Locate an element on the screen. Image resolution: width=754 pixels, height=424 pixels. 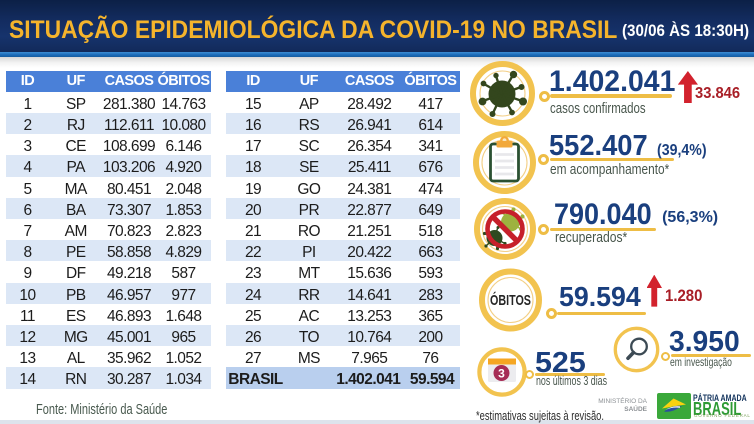
svg-text: ÓBITOS is located at coordinates (510, 299).